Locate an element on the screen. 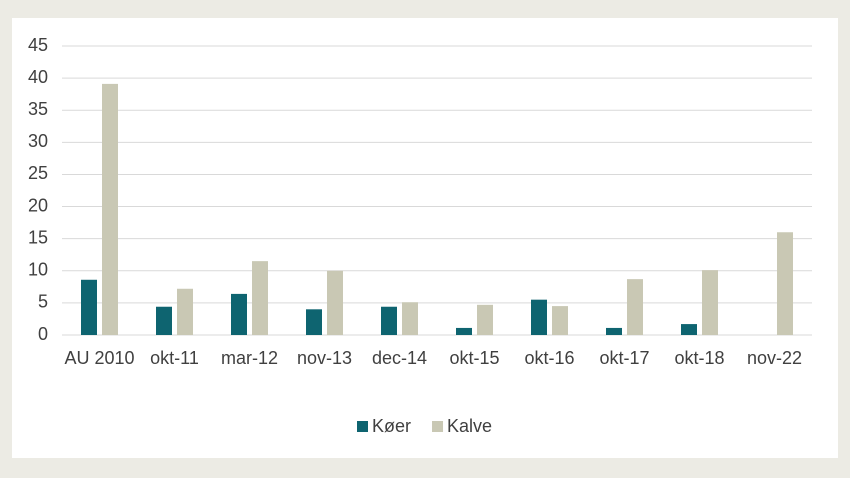  legend-label: Køer is located at coordinates (391, 426).